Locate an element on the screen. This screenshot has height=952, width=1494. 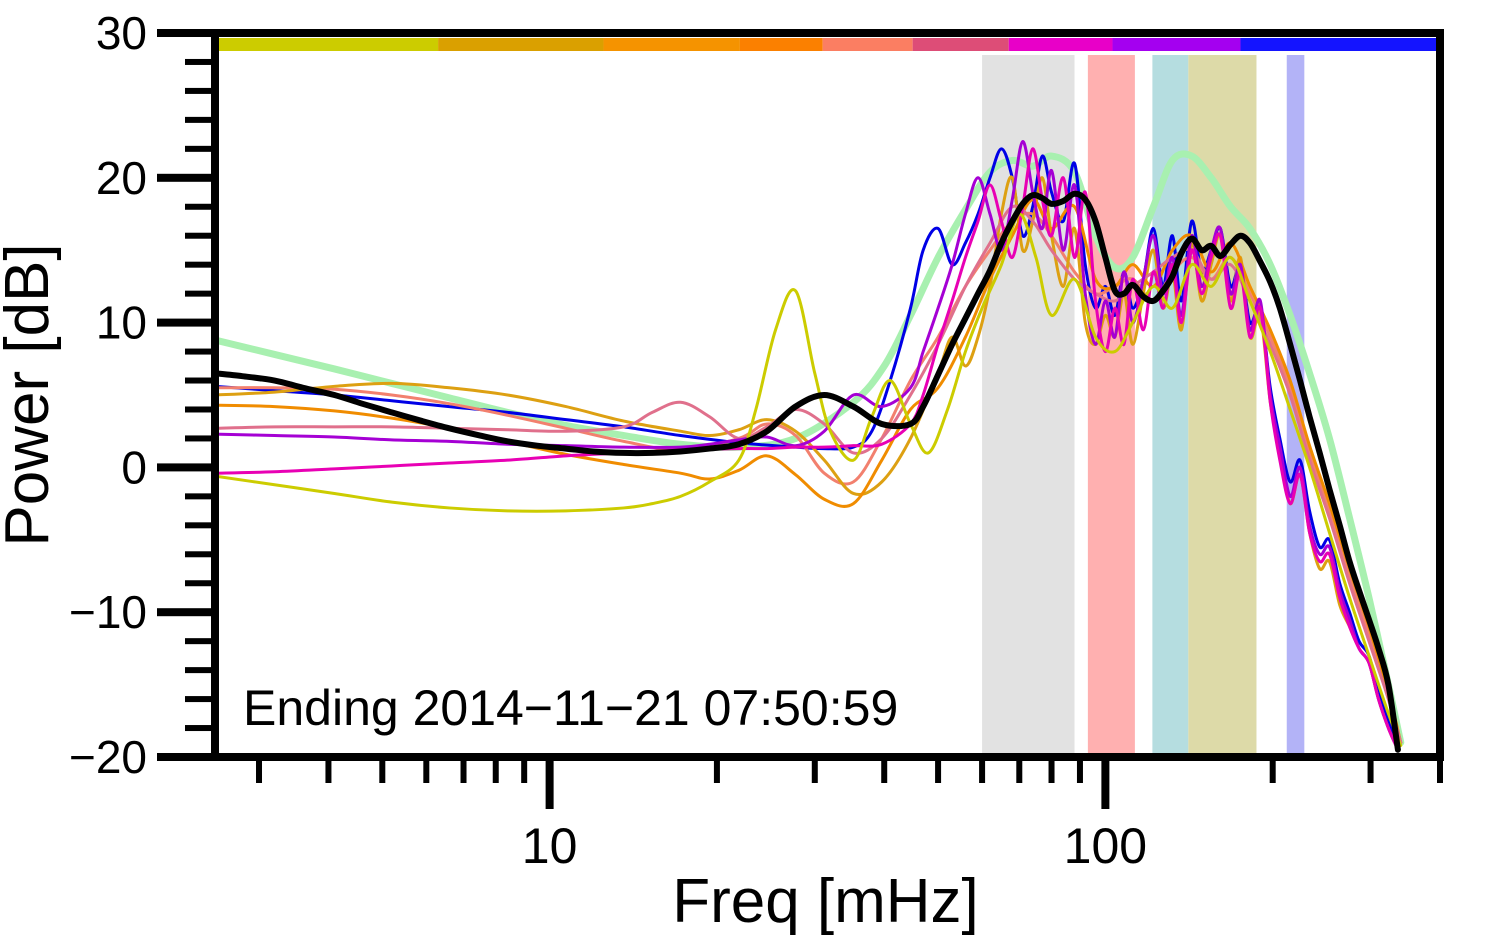
y-tick-label: 10 is located at coordinates (121, 323).